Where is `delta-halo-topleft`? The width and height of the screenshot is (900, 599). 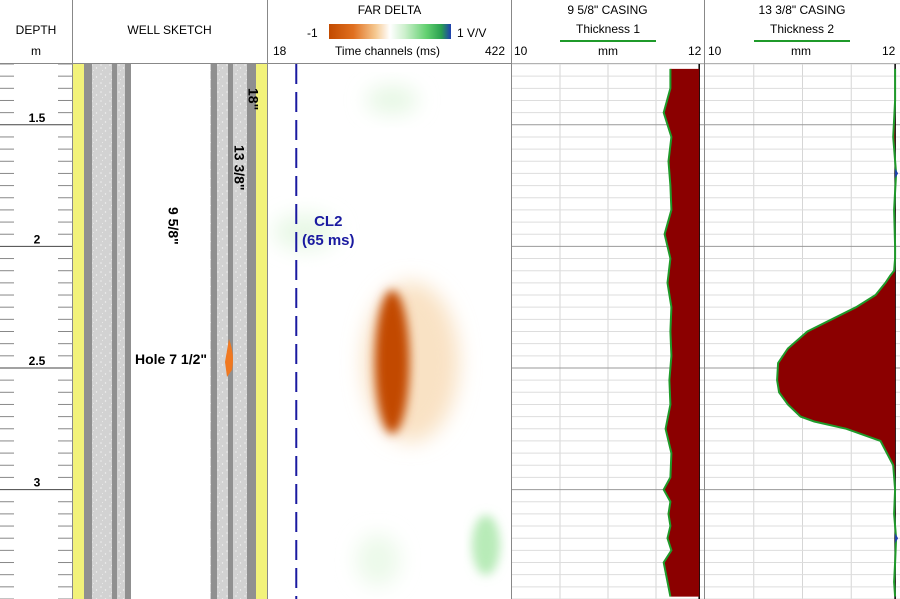
delta-halo-topleft is located at coordinates (305, 232).